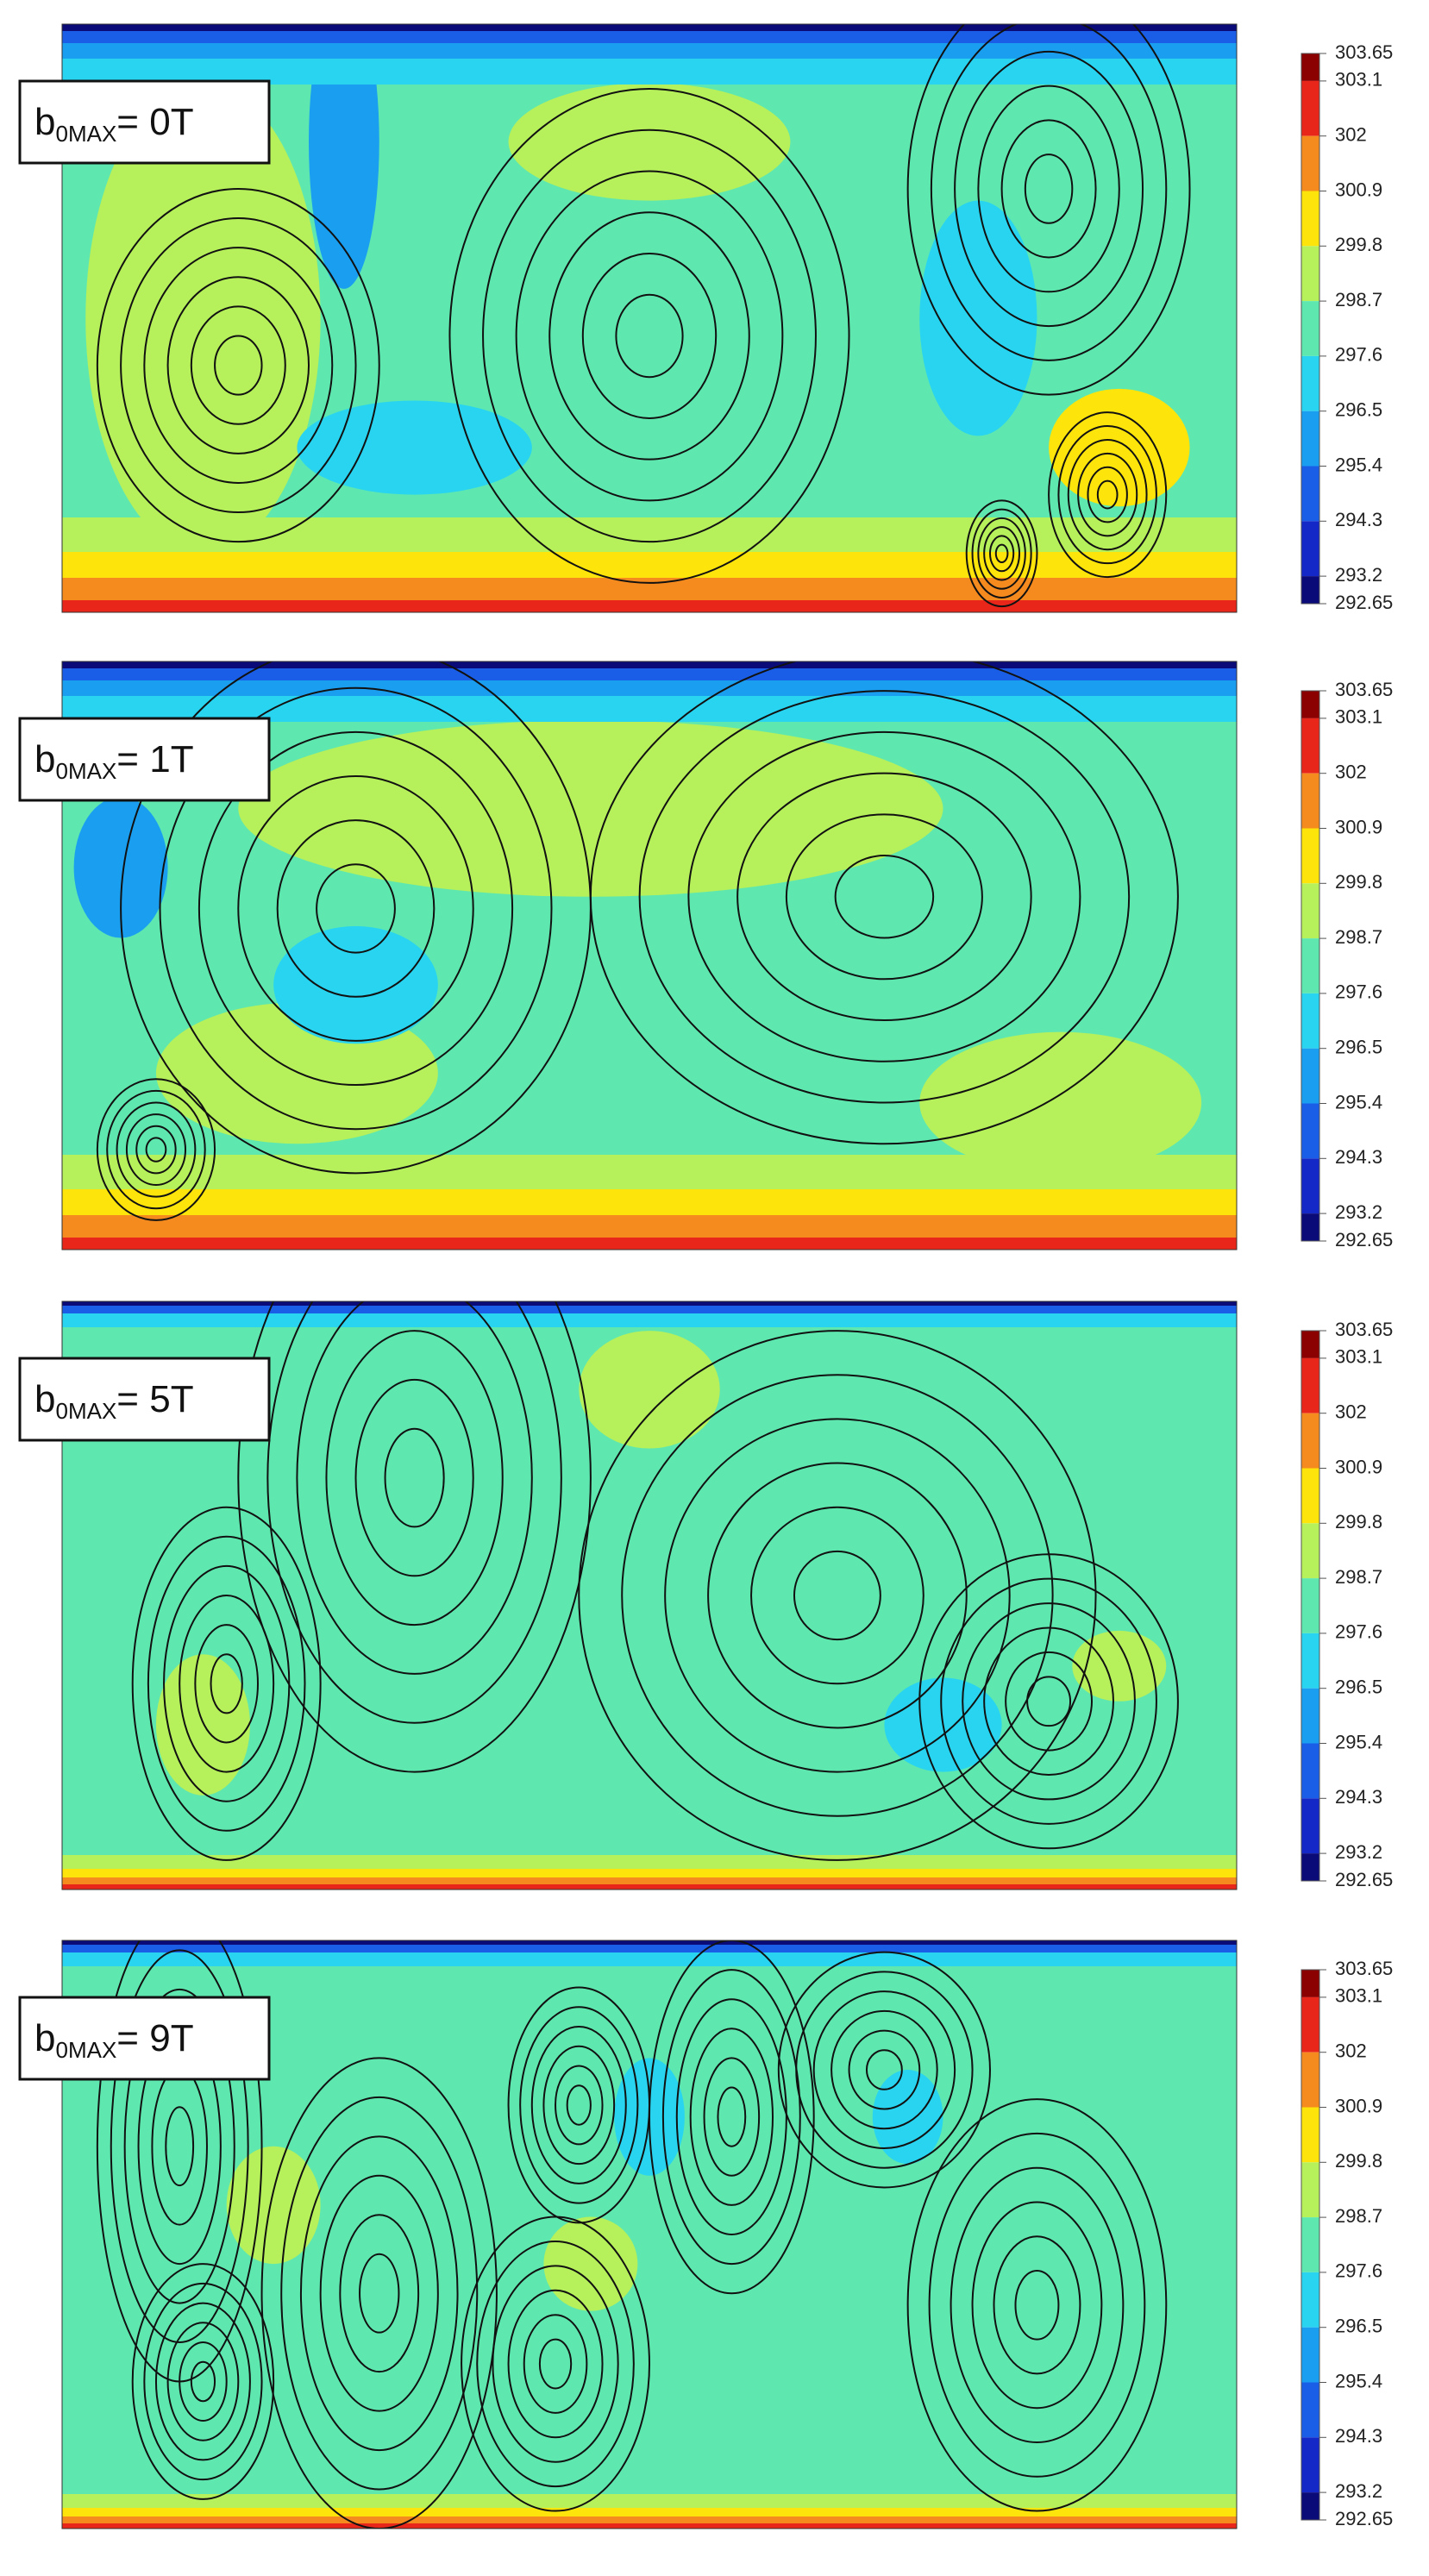 Image resolution: width=1429 pixels, height=2576 pixels. What do you see at coordinates (1310, 966) in the screenshot?
I see `colorbar-border` at bounding box center [1310, 966].